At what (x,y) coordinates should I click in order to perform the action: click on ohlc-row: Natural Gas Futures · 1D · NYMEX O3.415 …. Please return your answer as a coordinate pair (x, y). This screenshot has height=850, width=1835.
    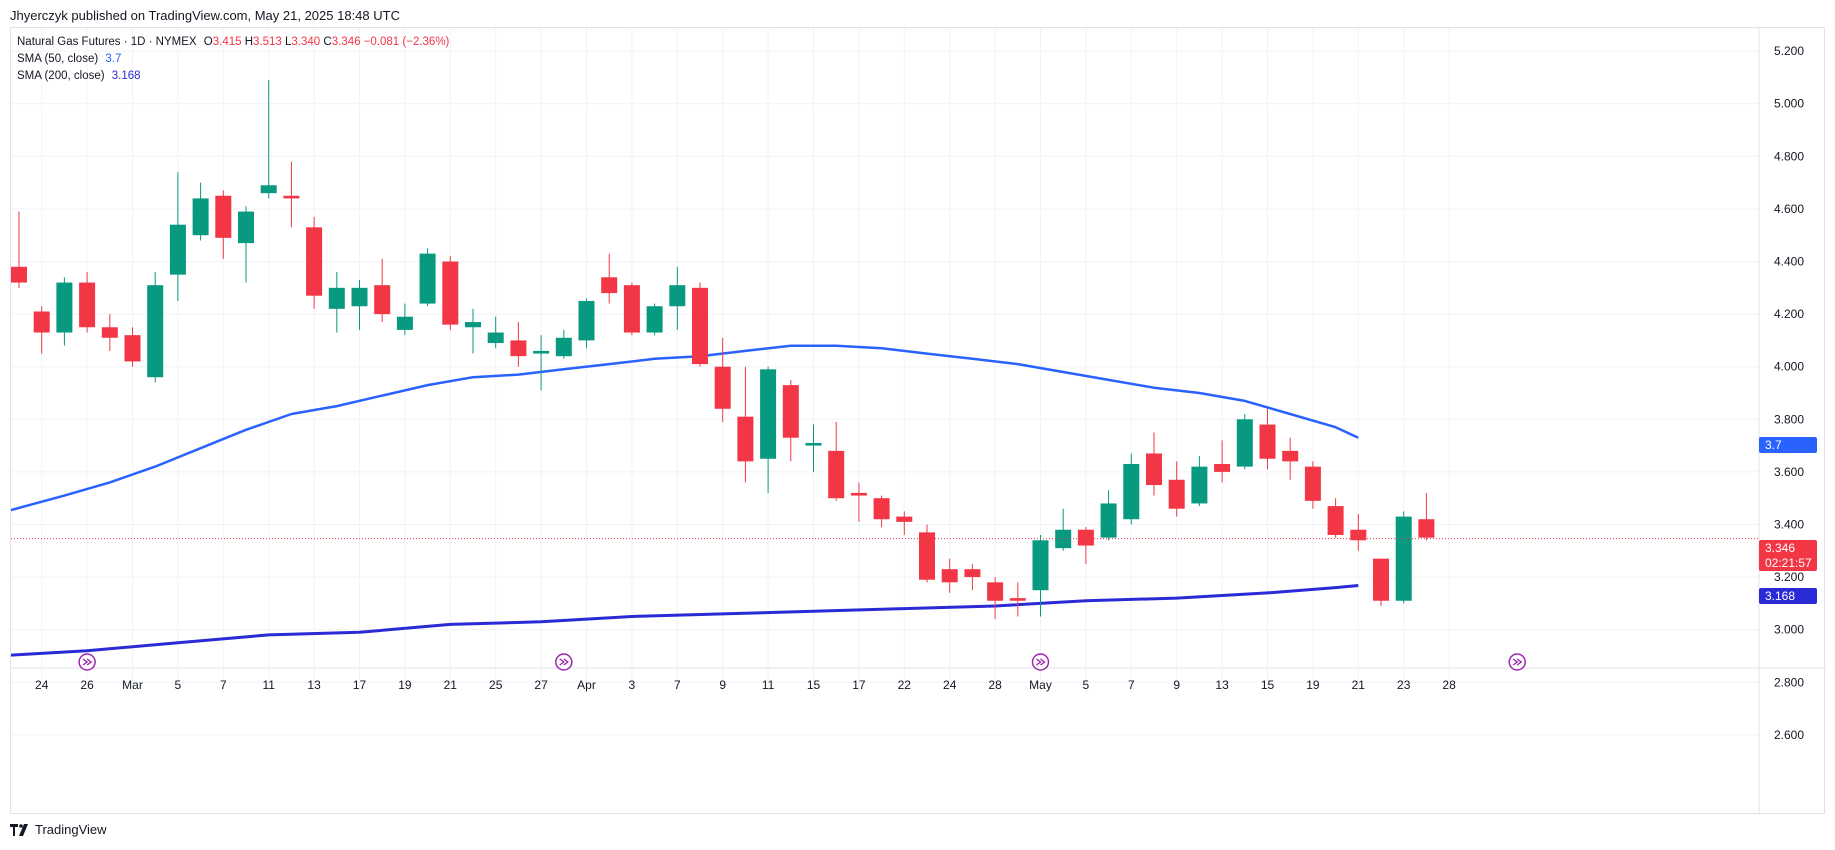
    Looking at the image, I should click on (233, 42).